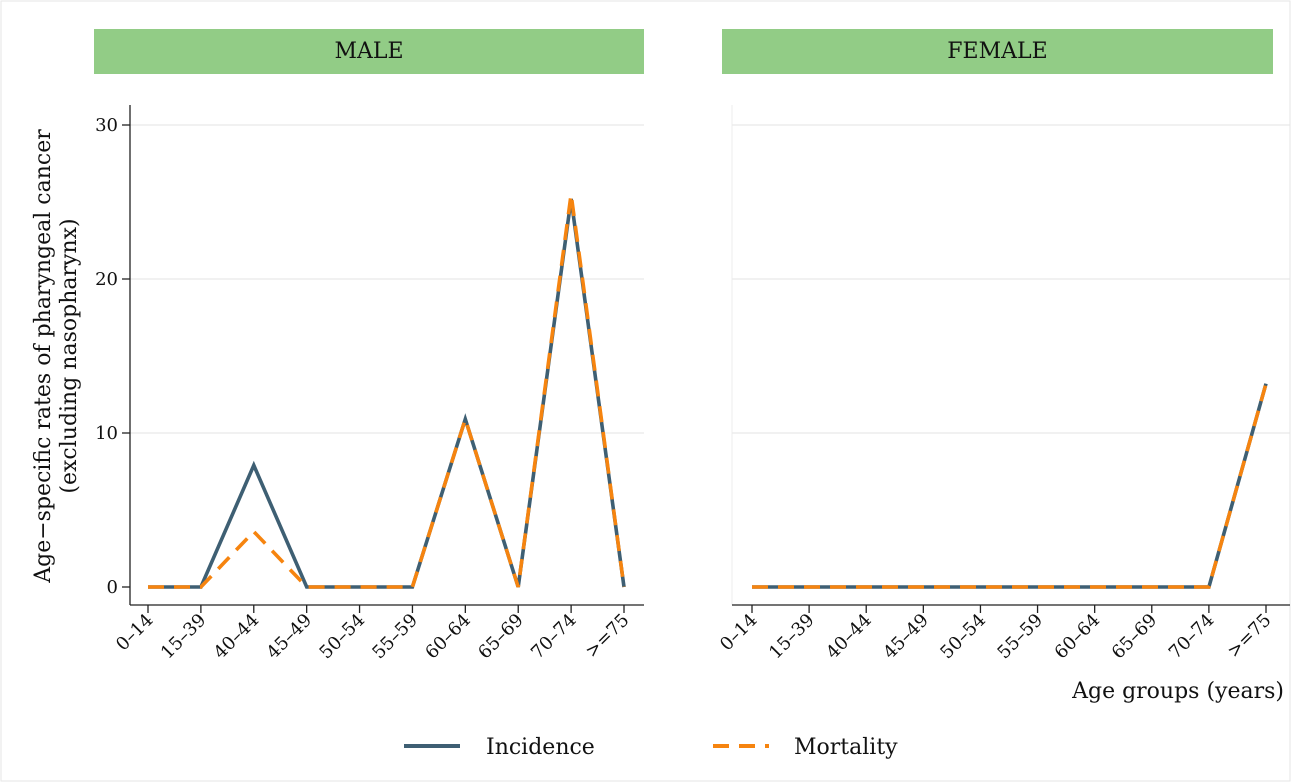 The height and width of the screenshot is (783, 1292). What do you see at coordinates (106, 279) in the screenshot?
I see `y-tick-label-2: 20` at bounding box center [106, 279].